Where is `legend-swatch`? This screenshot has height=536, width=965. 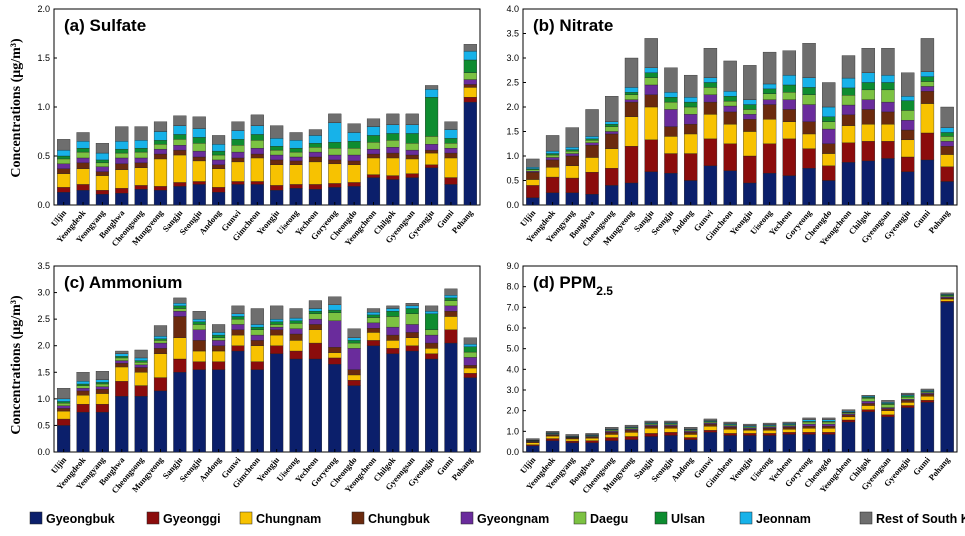
legend-swatch is located at coordinates (746, 518).